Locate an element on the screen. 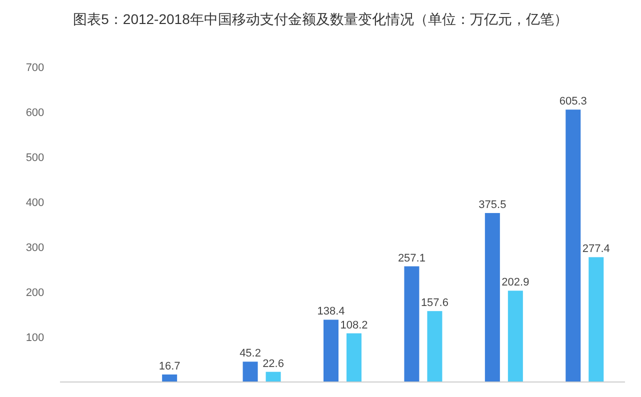 Image resolution: width=641 pixels, height=397 pixels. title: 图表5：2012-2018年中国移动支付金额及数量变化情况（单位：万亿元，亿笔） is located at coordinates (320, 19).